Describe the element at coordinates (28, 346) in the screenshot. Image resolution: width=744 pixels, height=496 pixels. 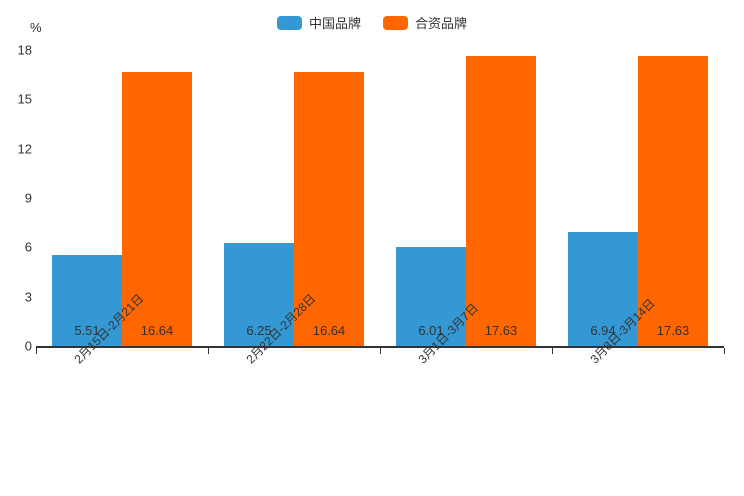
I see `y-tick-label-0: 0` at that location.